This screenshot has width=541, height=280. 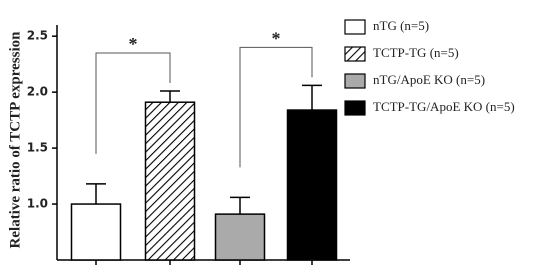 I want to click on legend-label: TCTP-TG/ApoE KO (n=5), so click(x=444, y=106).